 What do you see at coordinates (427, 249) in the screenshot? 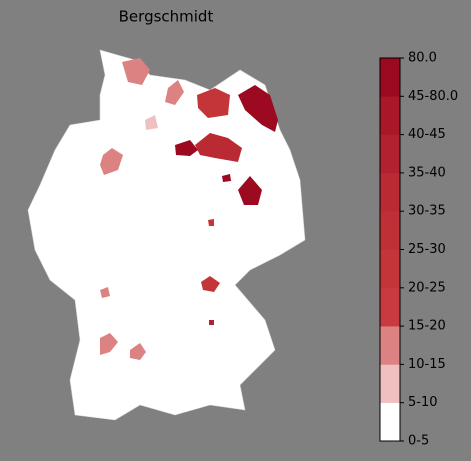
I see `colorbar-label: 25-30` at bounding box center [427, 249].